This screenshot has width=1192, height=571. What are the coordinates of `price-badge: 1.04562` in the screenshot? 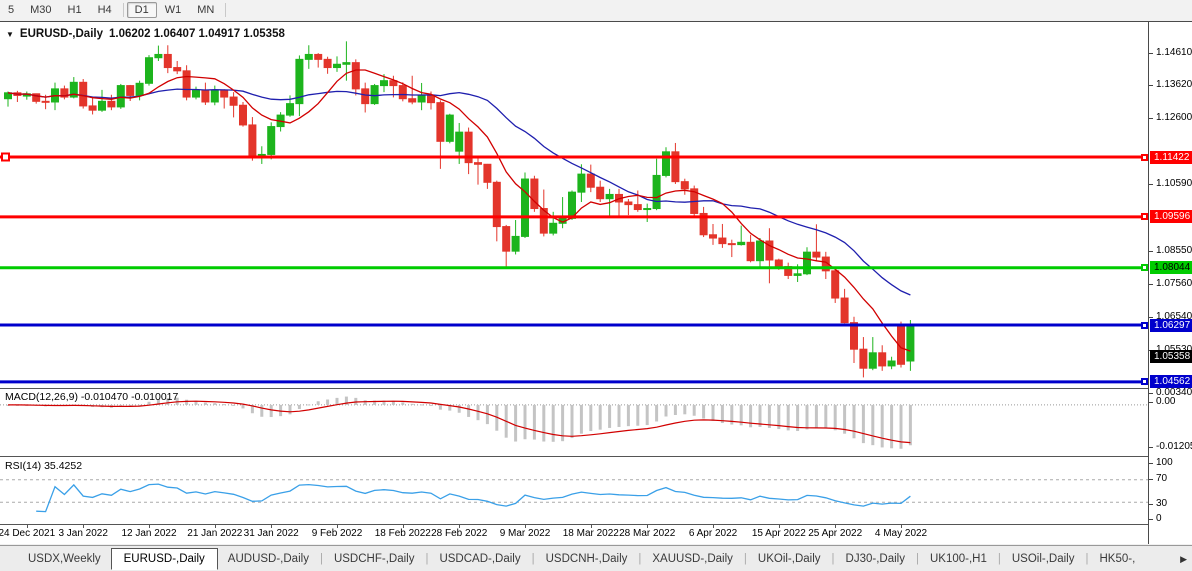 It's located at (1166, 381).